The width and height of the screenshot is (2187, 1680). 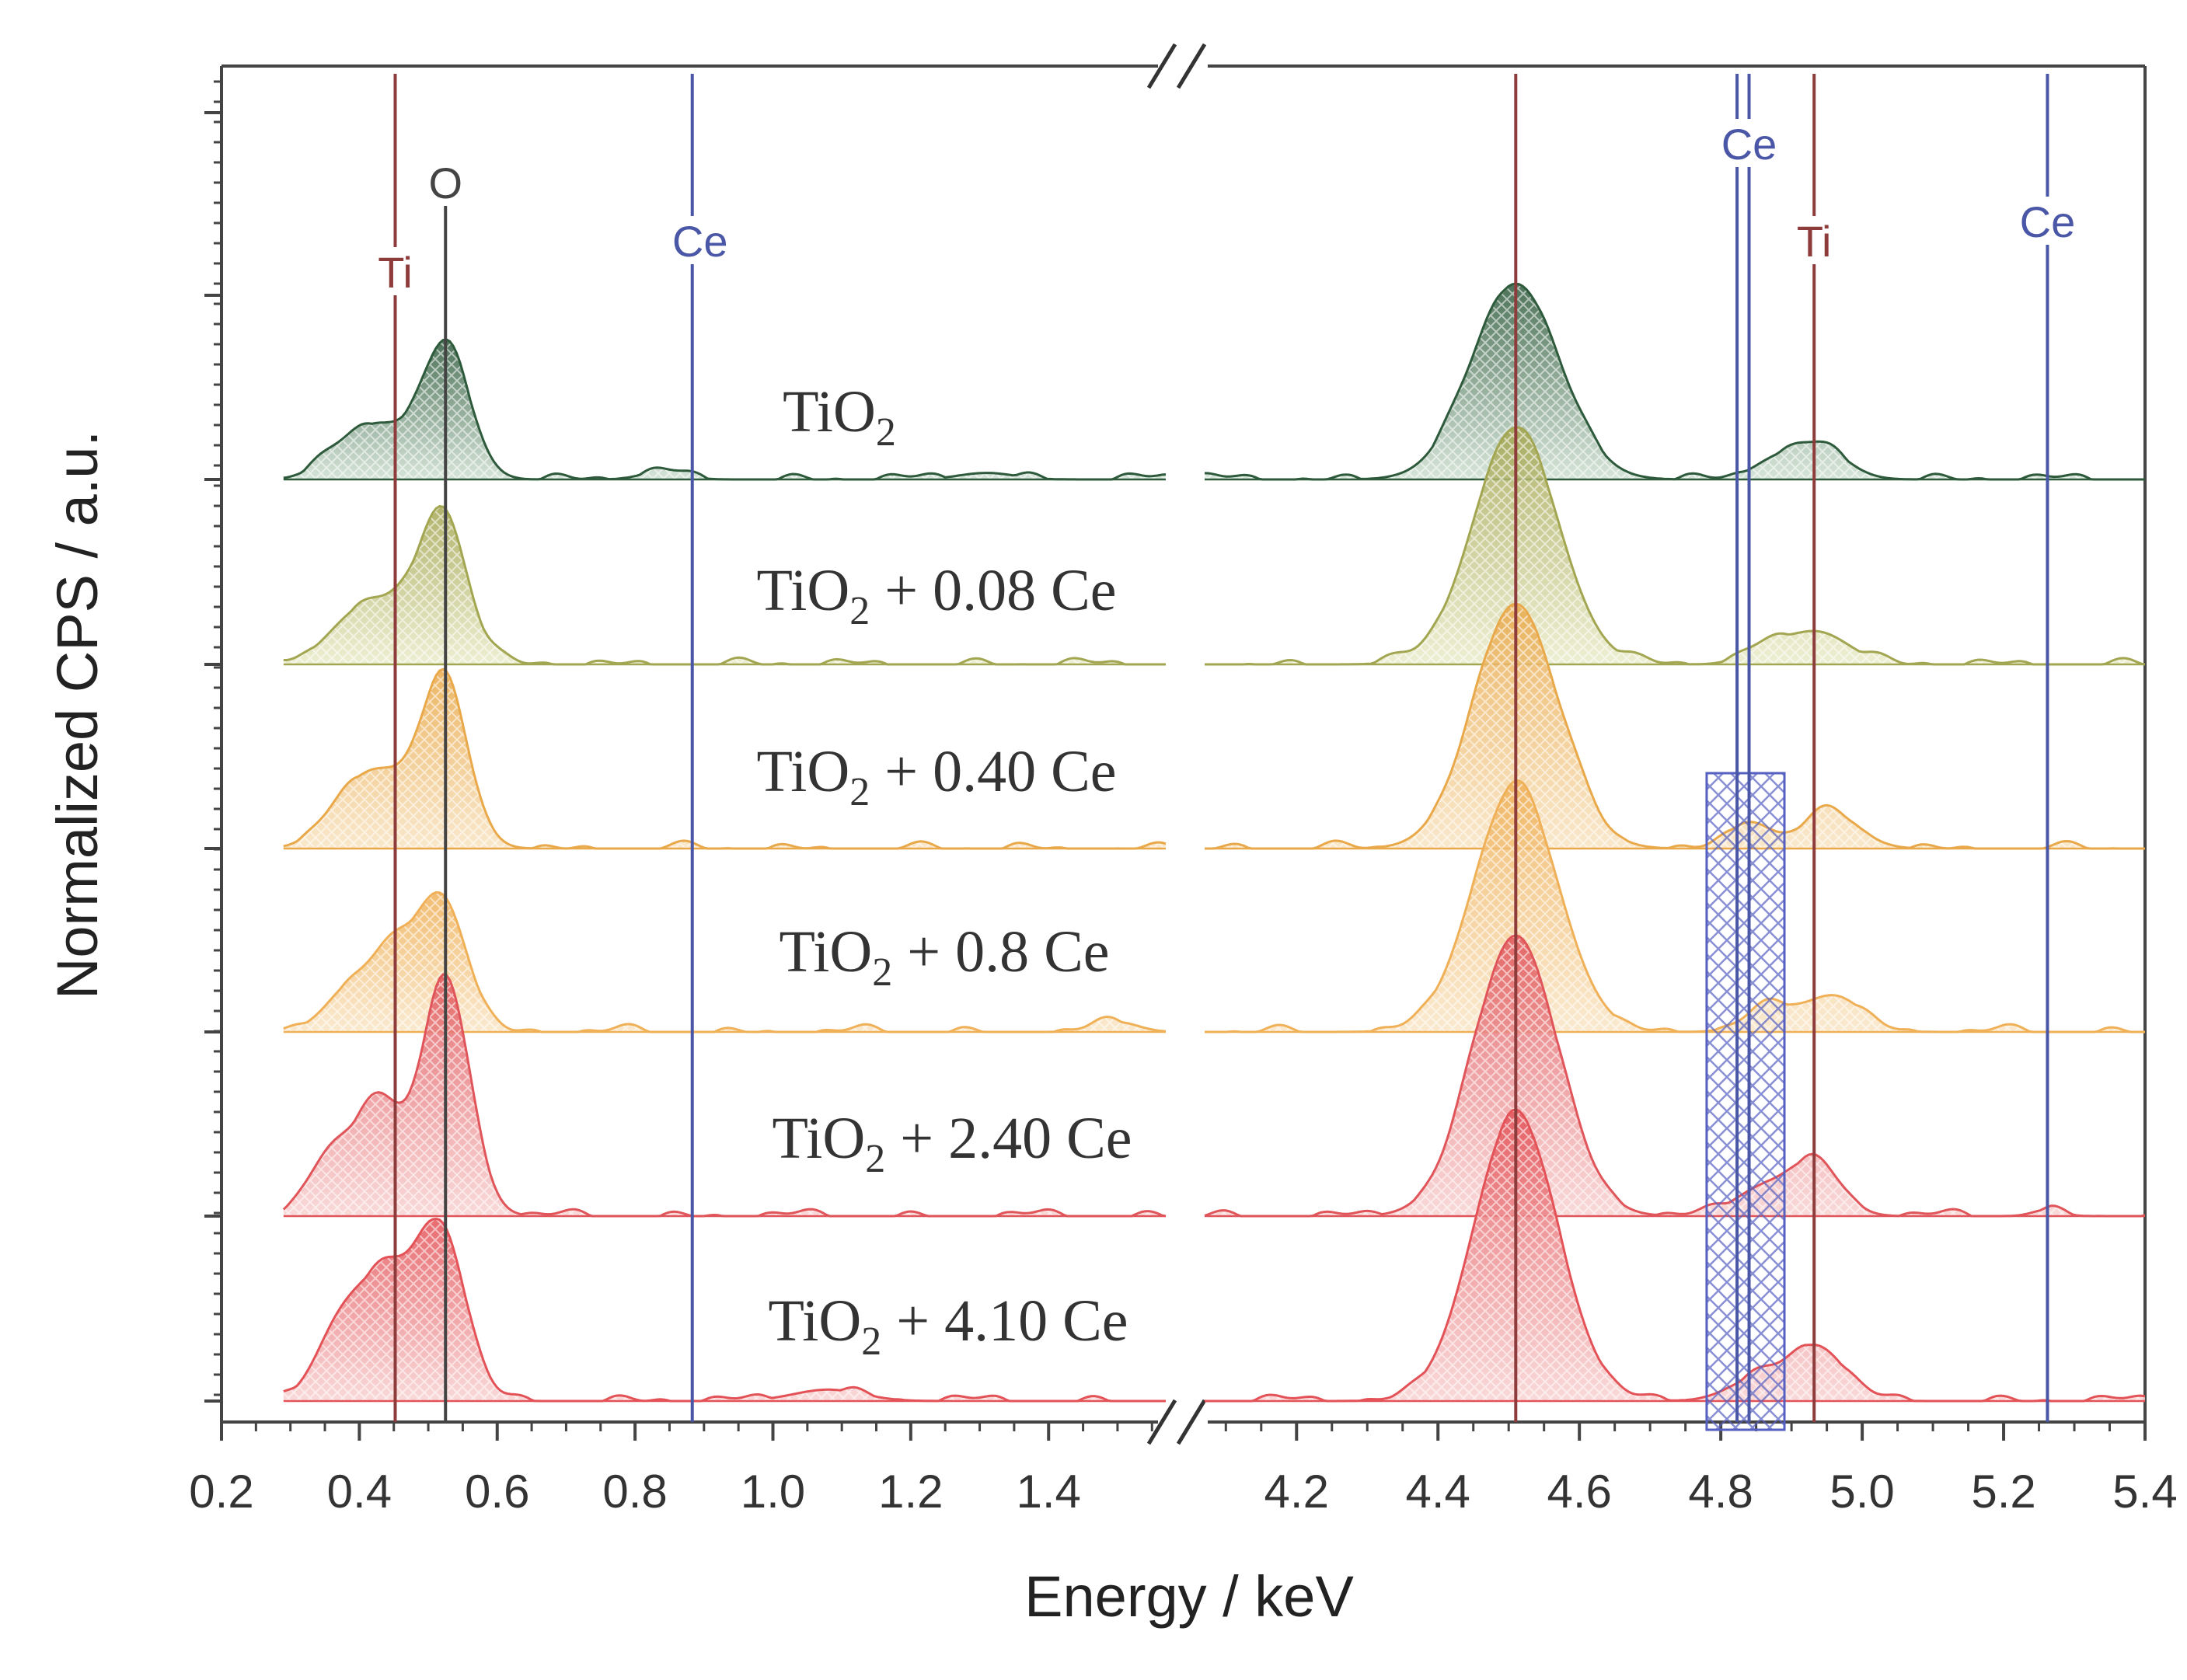 I want to click on x-tick-label: 1.4, so click(x=1049, y=1492).